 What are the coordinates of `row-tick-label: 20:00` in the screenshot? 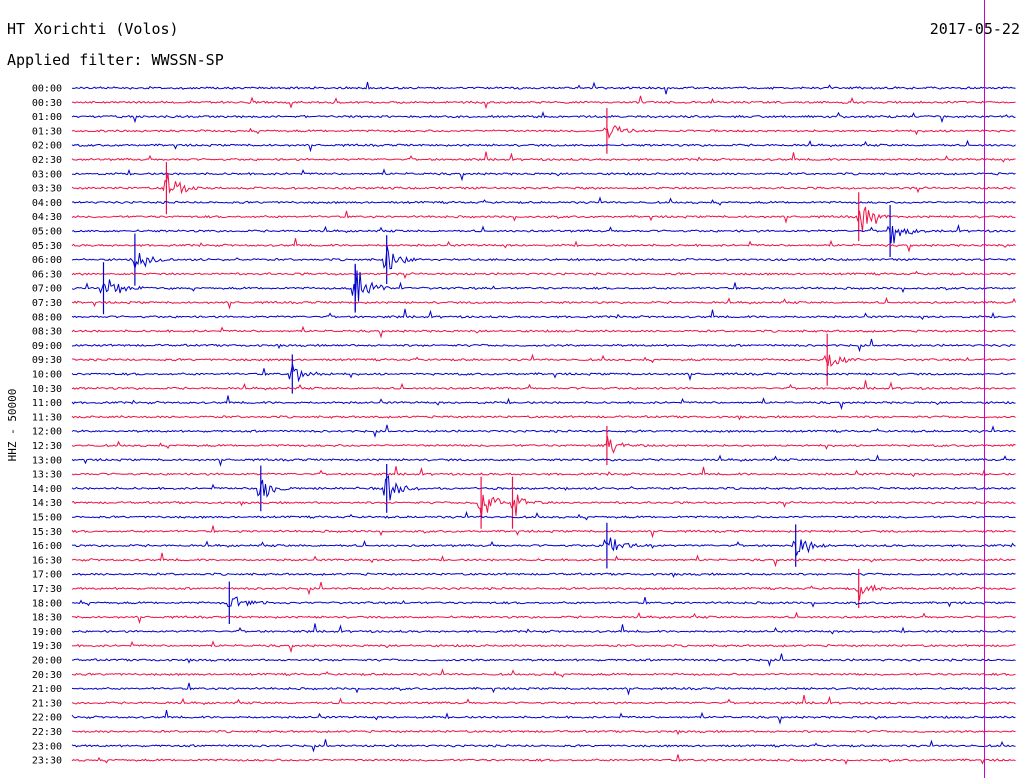 It's located at (47, 661).